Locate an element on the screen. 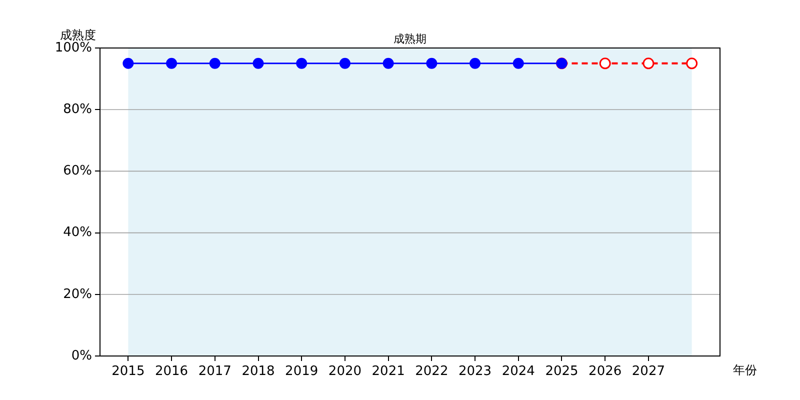 Image resolution: width=800 pixels, height=400 pixels. y-tick-label: 20% is located at coordinates (77, 294).